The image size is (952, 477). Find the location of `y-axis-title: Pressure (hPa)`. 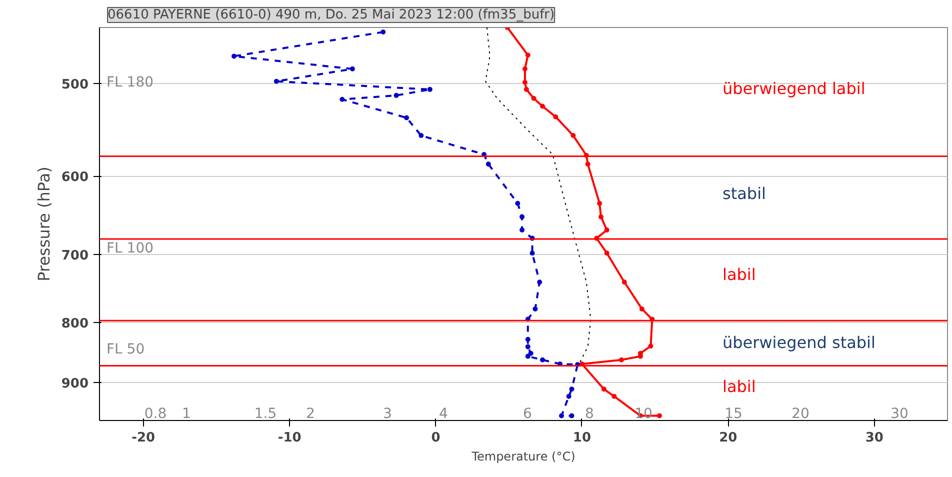

y-axis-title: Pressure (hPa) is located at coordinates (44, 224).